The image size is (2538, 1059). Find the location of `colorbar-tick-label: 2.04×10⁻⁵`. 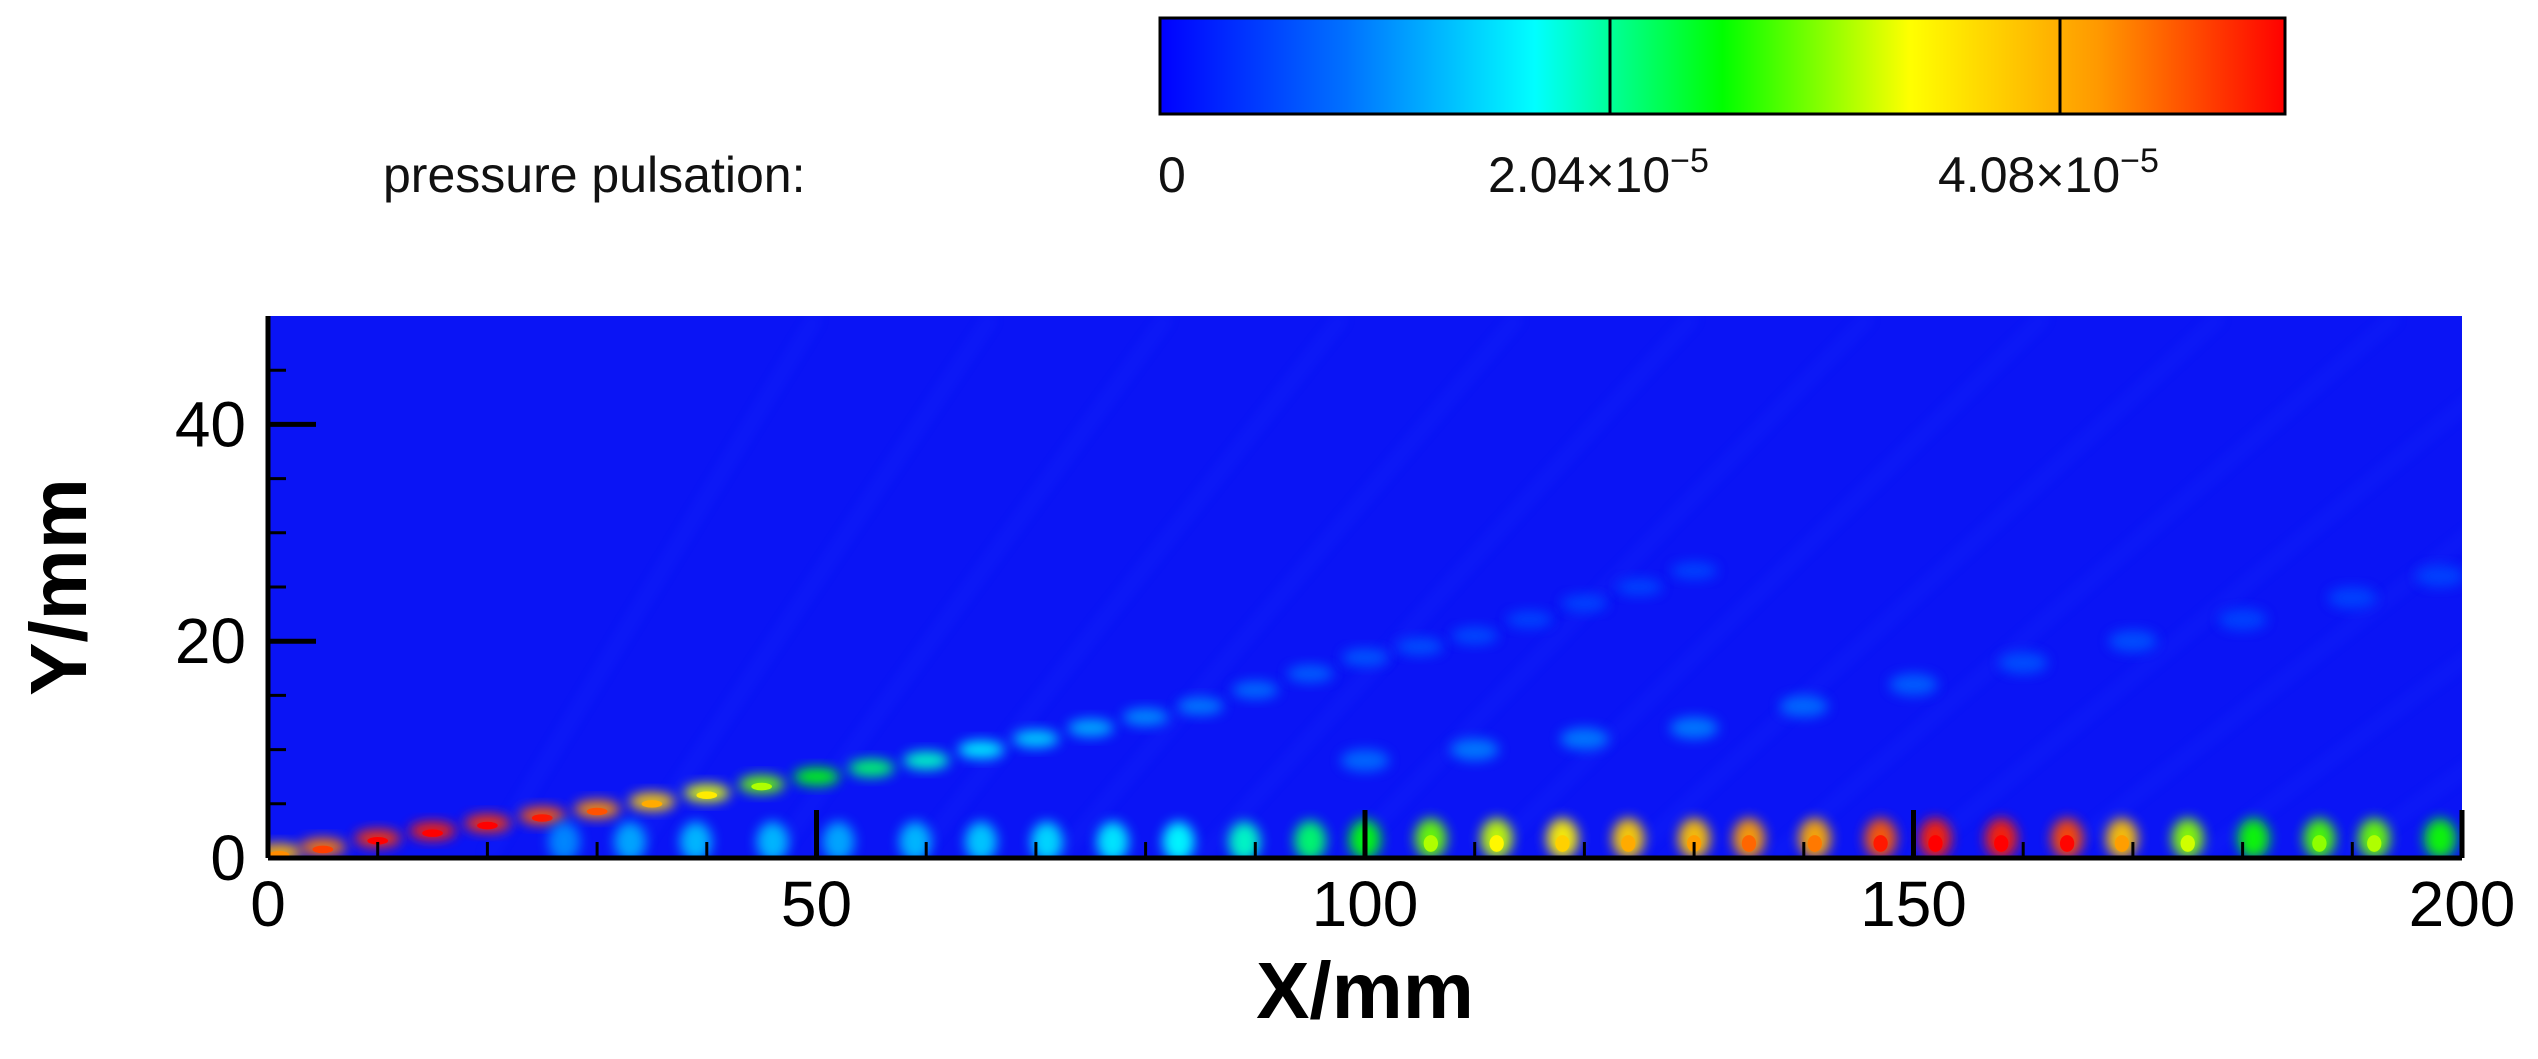

colorbar-tick-label: 2.04×10⁻⁵ is located at coordinates (1598, 172).